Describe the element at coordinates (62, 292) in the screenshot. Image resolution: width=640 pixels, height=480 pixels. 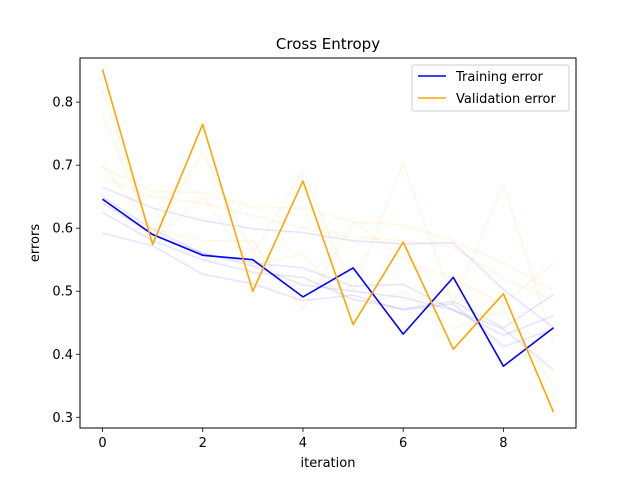
I see `y-tick-label: 0.5` at that location.